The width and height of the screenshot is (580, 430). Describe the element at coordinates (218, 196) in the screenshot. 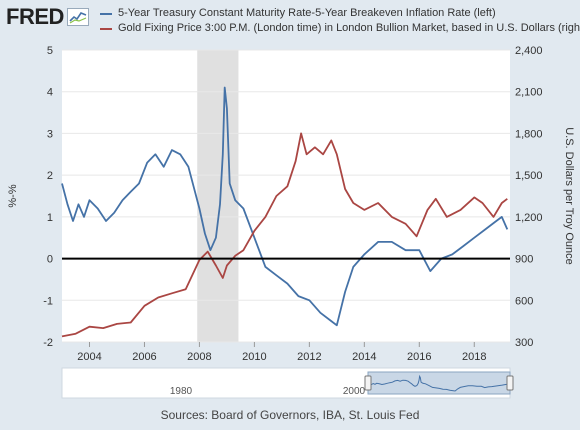

I see `recession-band` at that location.